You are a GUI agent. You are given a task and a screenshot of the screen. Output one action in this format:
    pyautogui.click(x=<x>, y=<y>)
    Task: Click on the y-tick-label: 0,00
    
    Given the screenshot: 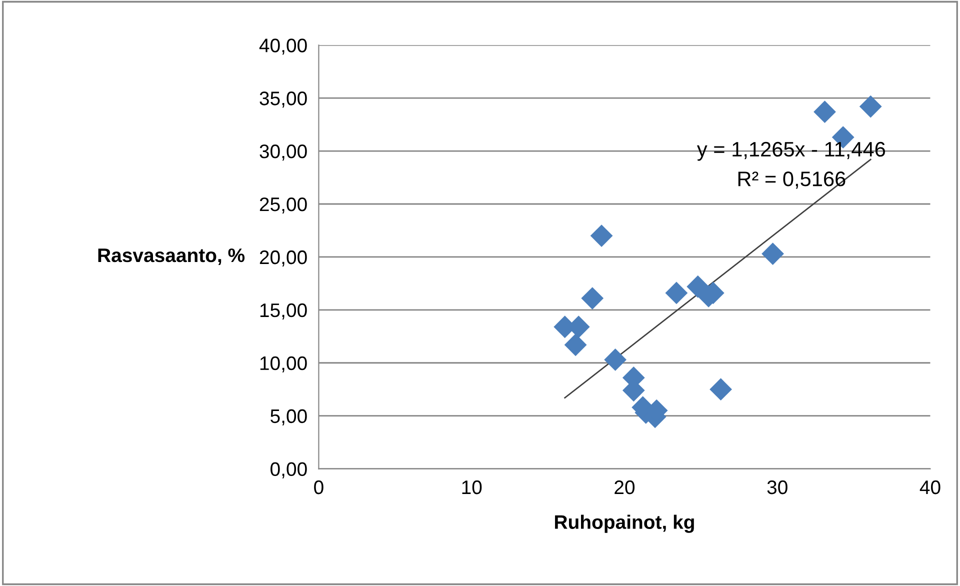 What is the action you would take?
    pyautogui.click(x=288, y=470)
    